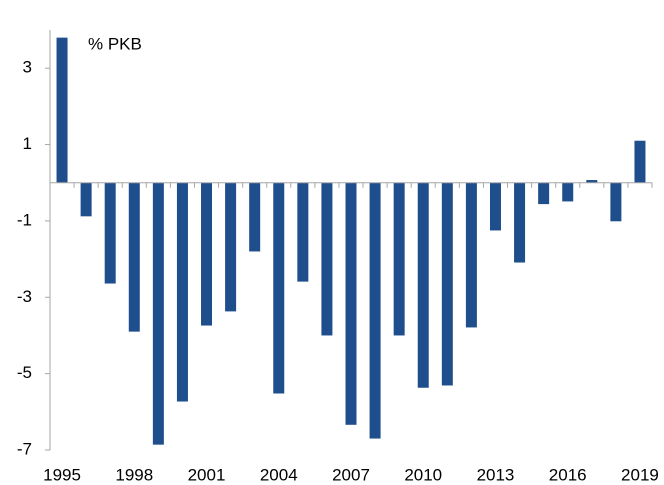  Describe the element at coordinates (24, 372) in the screenshot. I see `y-tick-label: -5` at that location.